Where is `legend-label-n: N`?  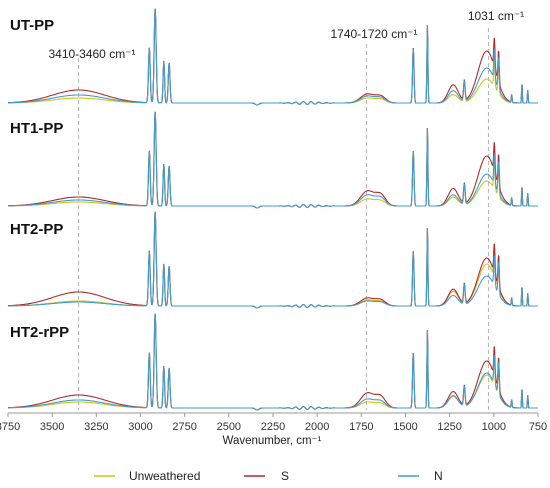 legend-label-n: N is located at coordinates (438, 476).